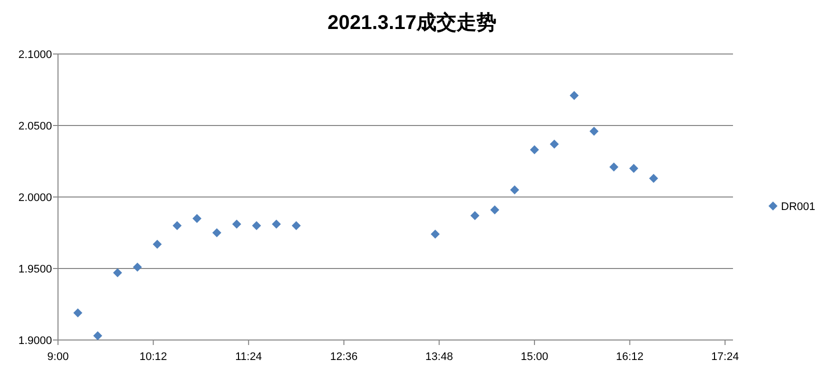  I want to click on x-tick-label: 13:48, so click(439, 357).